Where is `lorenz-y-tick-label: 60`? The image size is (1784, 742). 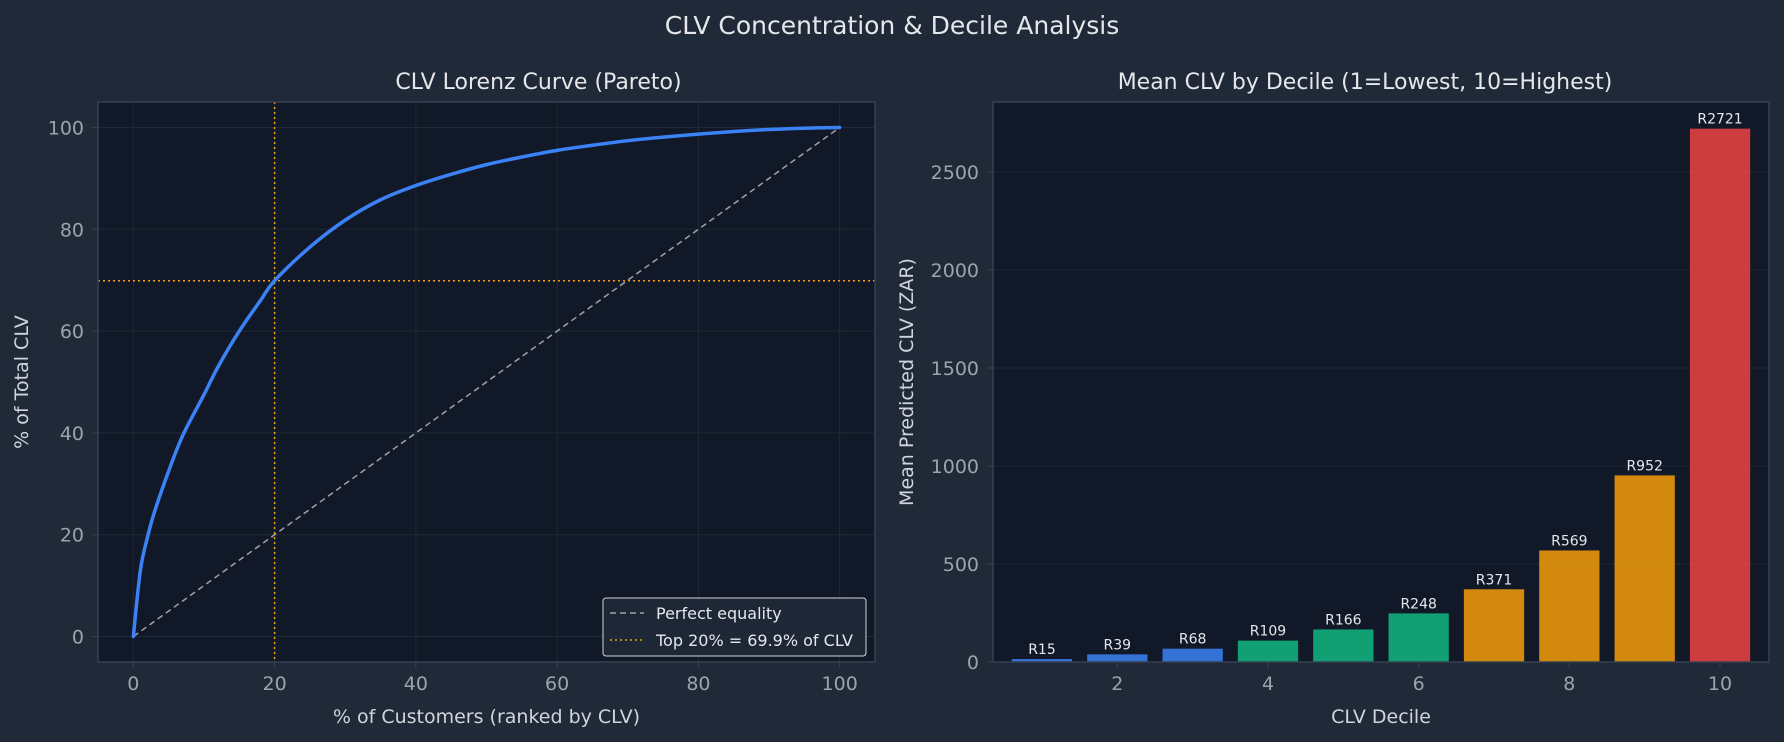 lorenz-y-tick-label: 60 is located at coordinates (72, 332).